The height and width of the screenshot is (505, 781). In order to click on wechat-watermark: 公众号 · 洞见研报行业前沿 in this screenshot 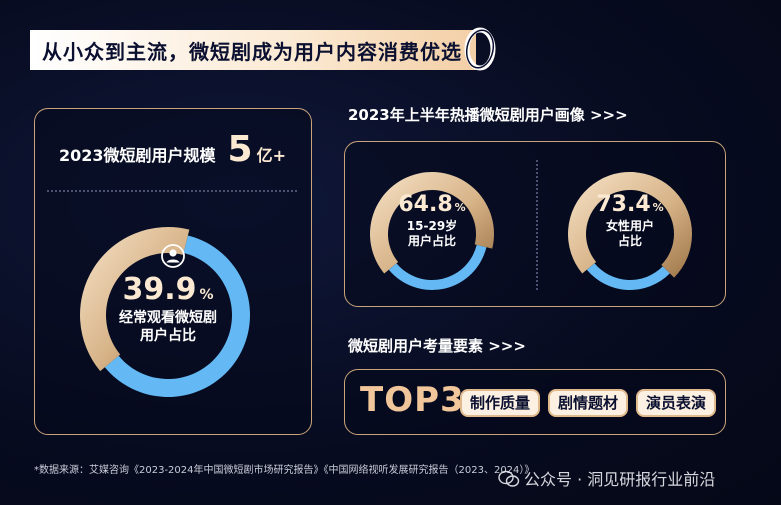, I will do `click(606, 478)`.